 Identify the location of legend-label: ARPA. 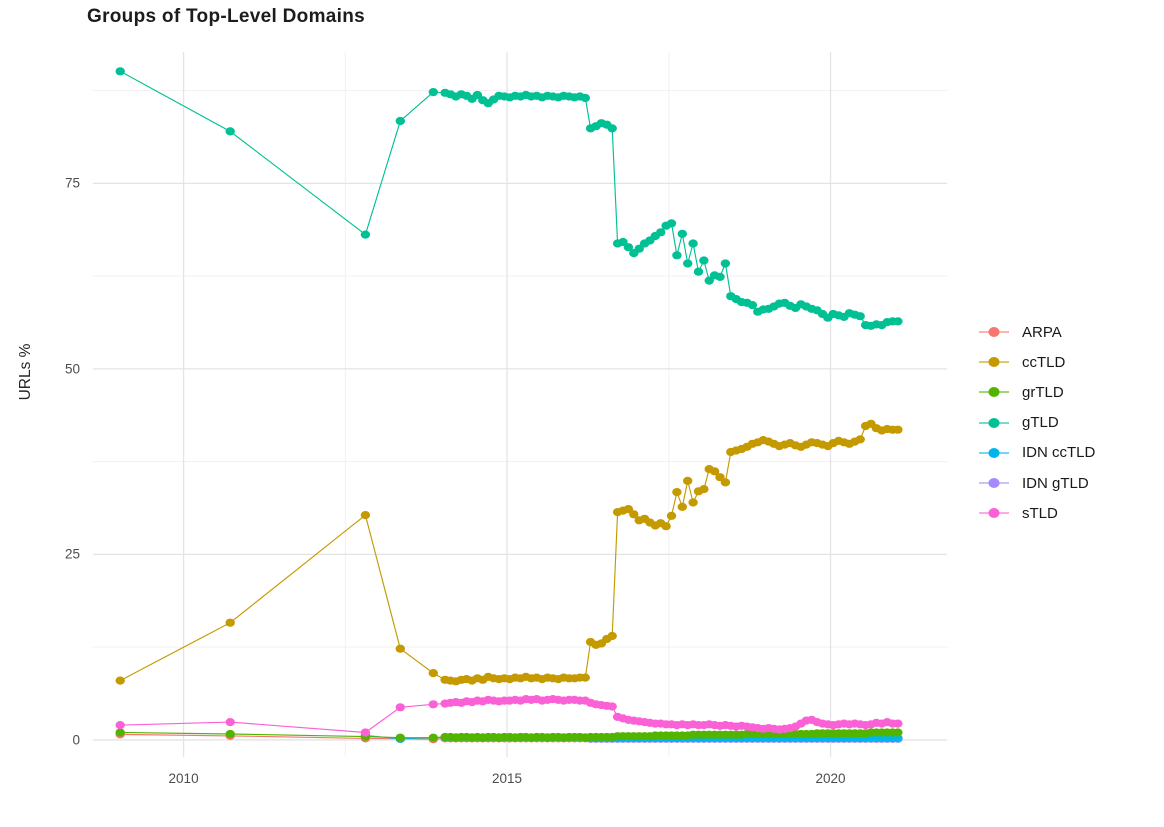
(1042, 332).